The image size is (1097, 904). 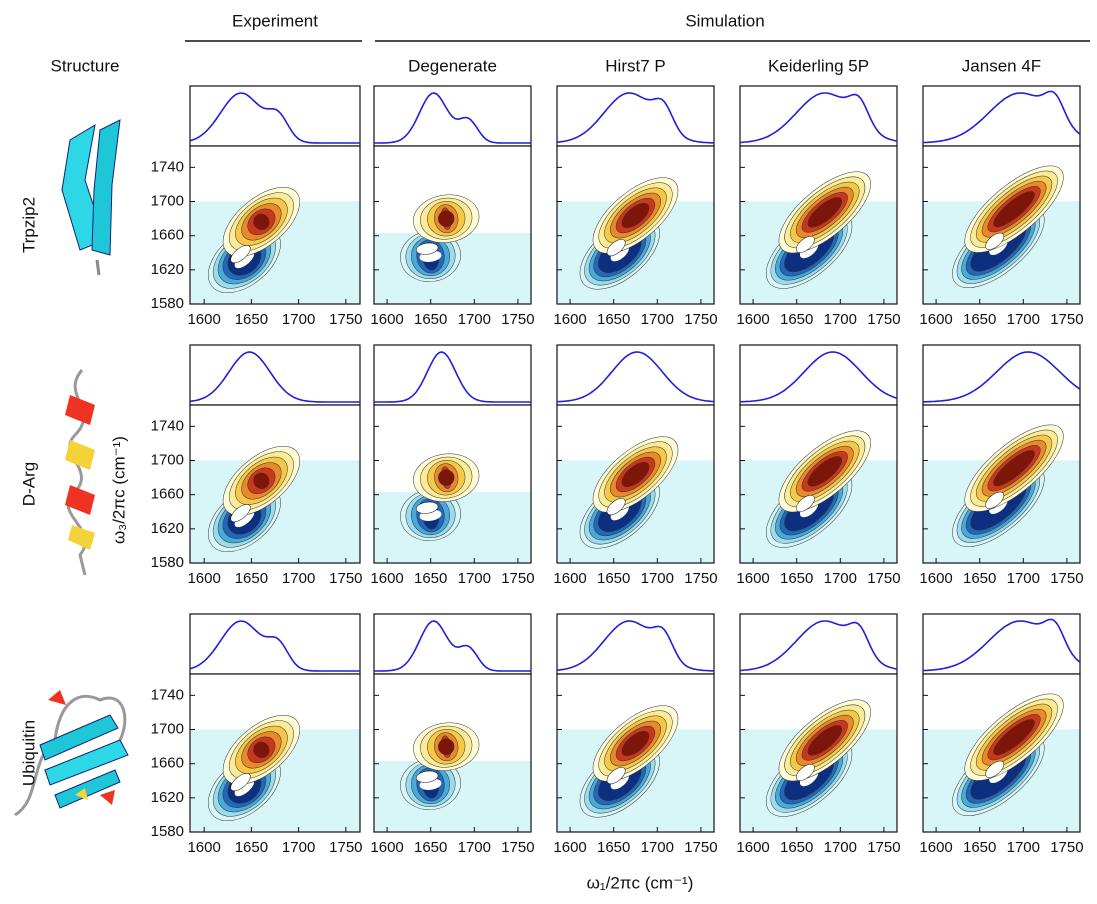 What do you see at coordinates (71, 753) in the screenshot?
I see `structure-ubiquitin` at bounding box center [71, 753].